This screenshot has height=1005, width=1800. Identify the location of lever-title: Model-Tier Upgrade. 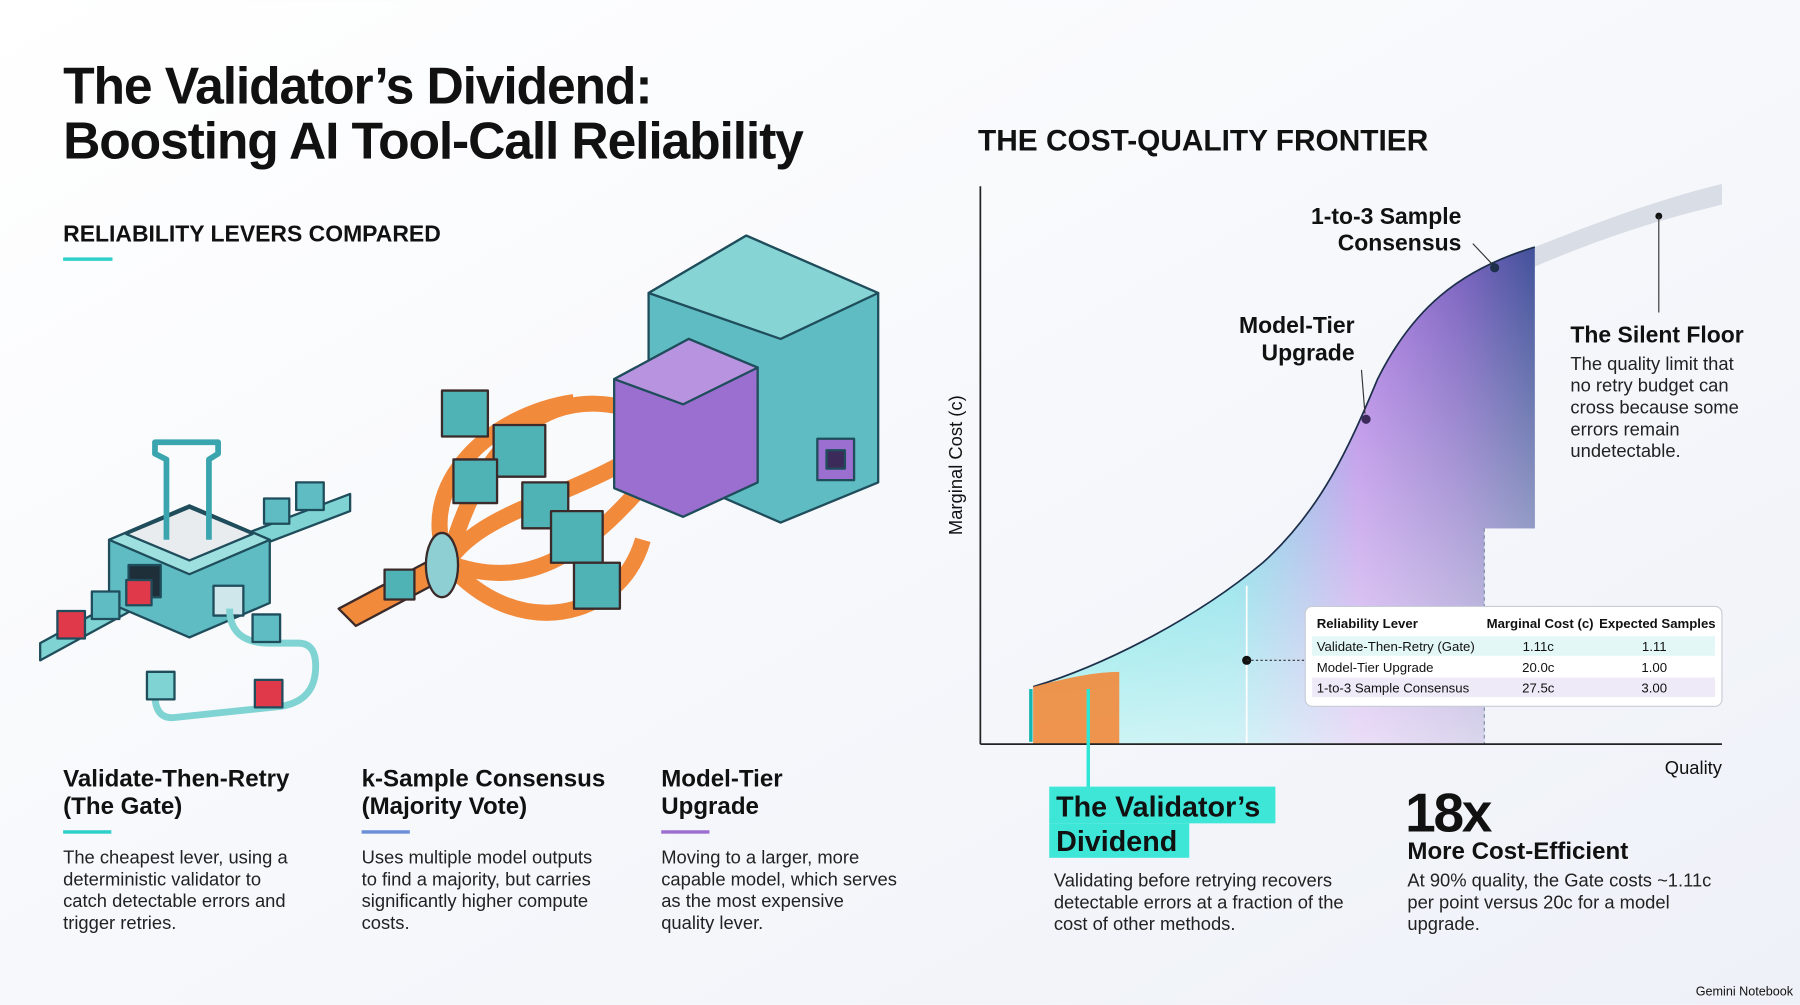
(722, 793).